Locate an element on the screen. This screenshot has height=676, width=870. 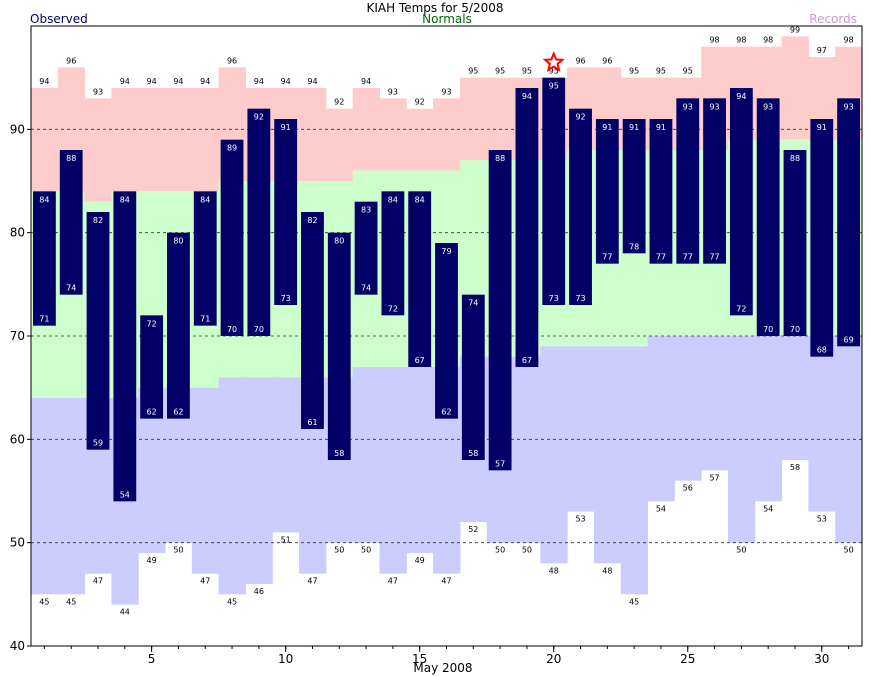
record-low-label: 54 is located at coordinates (661, 508).